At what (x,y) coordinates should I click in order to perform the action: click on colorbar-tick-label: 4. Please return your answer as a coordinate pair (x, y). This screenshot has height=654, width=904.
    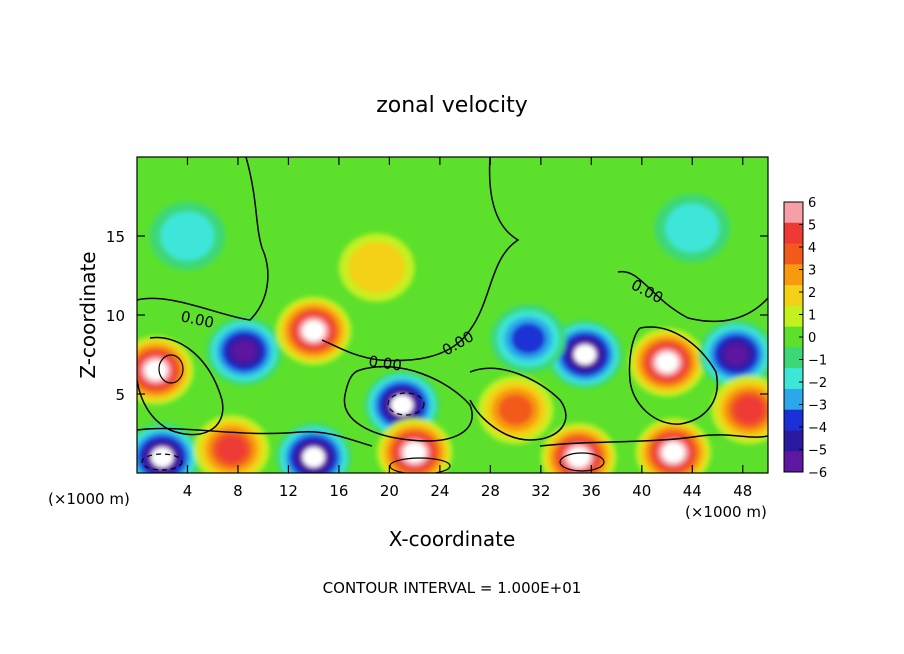
    Looking at the image, I should click on (812, 248).